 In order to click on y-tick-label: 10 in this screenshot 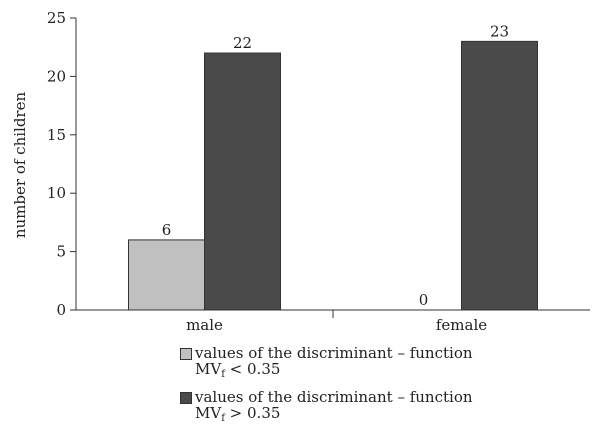, I will do `click(56, 193)`.